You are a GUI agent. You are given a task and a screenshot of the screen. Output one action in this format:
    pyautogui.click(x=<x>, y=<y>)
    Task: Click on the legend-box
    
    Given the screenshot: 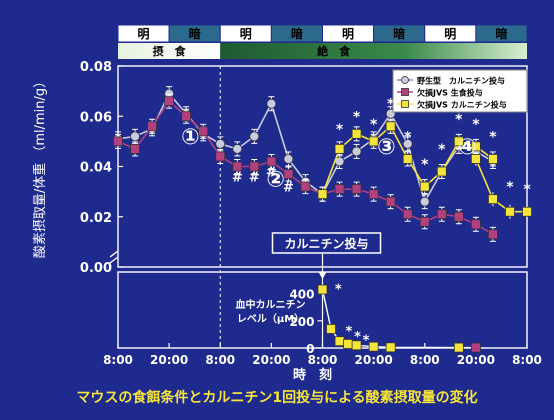 What is the action you would take?
    pyautogui.click(x=460, y=91)
    